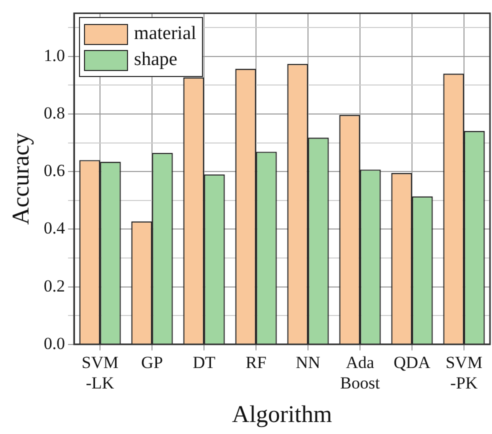 This screenshot has height=434, width=492. Describe the element at coordinates (165, 34) in the screenshot. I see `legend-label: material` at that location.